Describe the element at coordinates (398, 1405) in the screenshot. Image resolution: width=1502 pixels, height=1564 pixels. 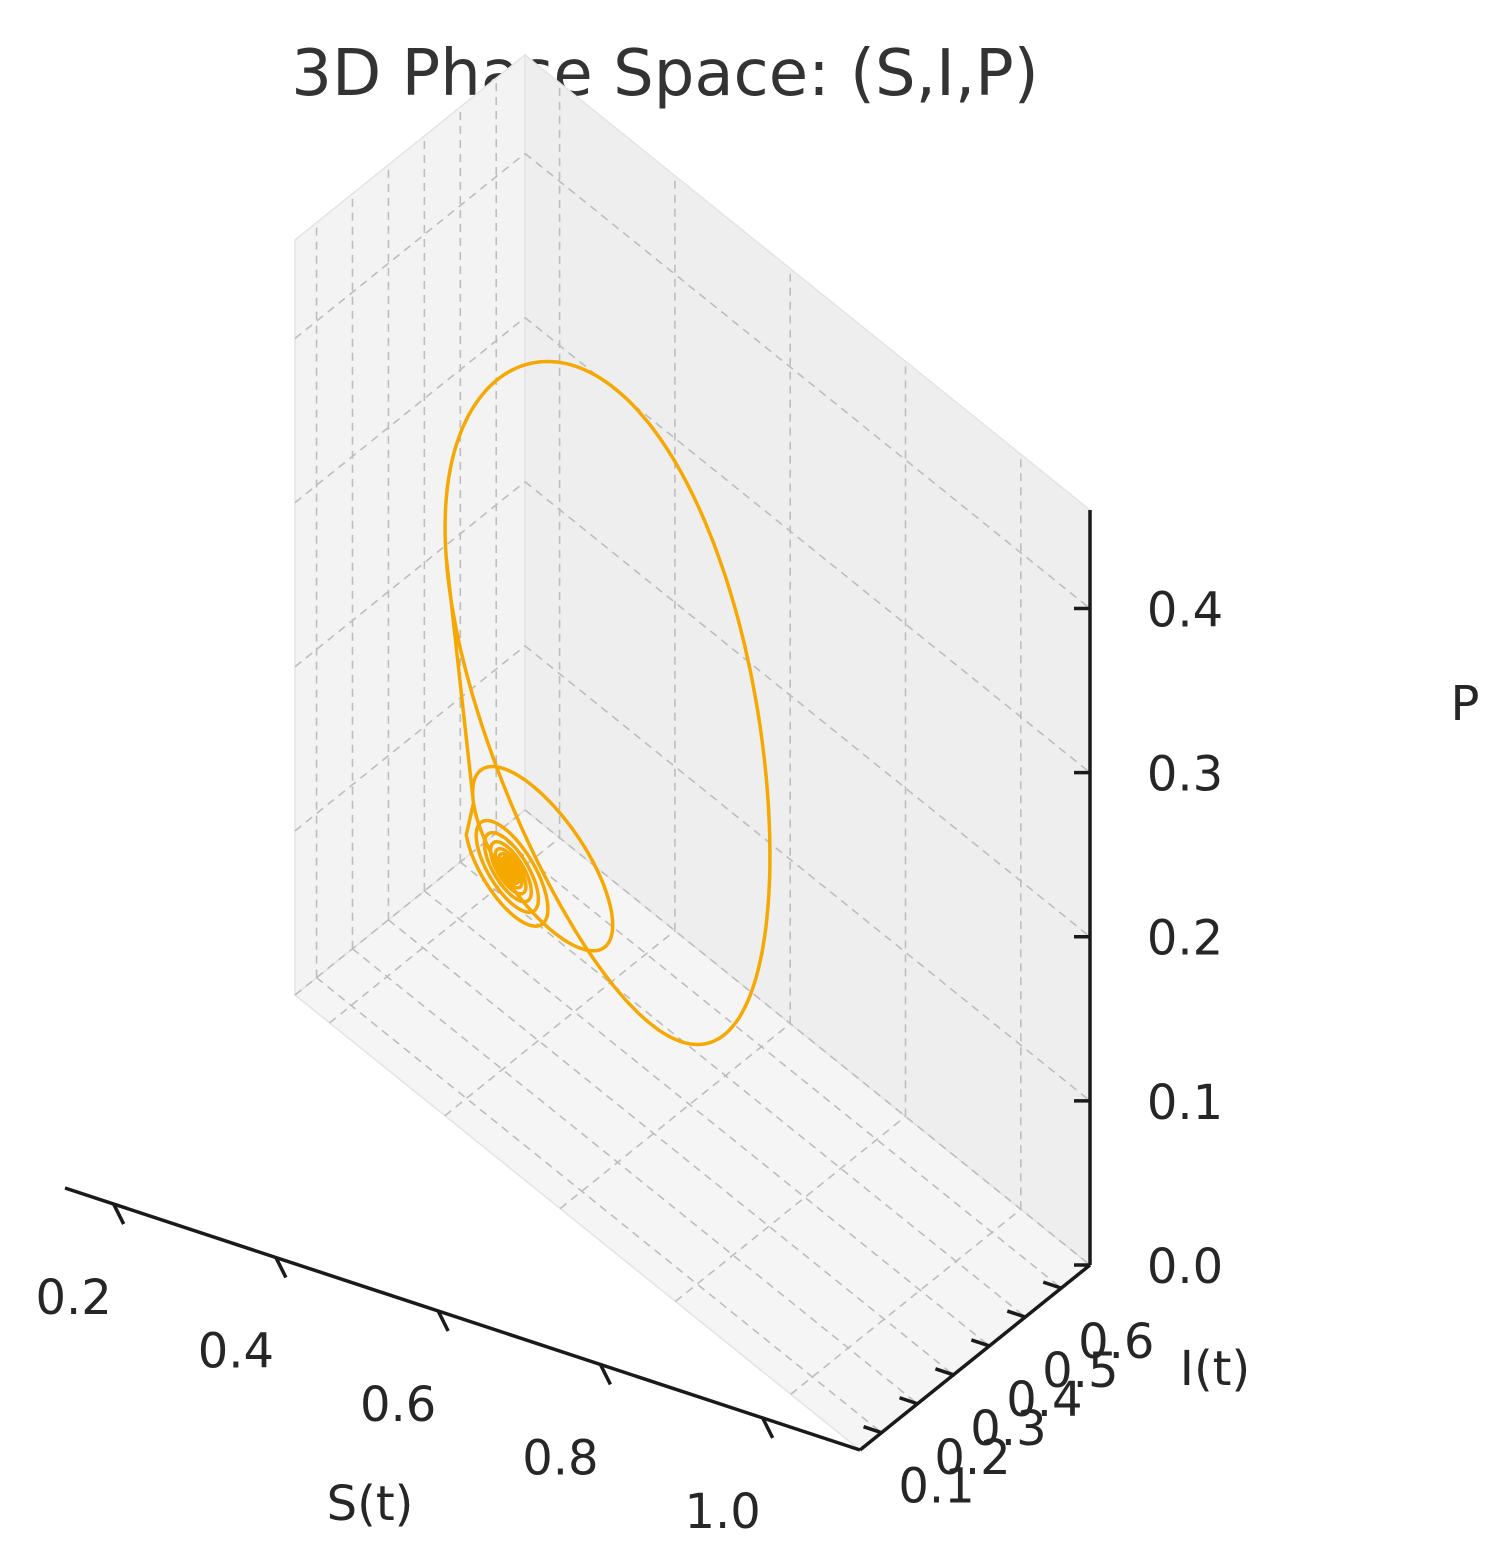
I see `x-tick-label: 0.6` at that location.